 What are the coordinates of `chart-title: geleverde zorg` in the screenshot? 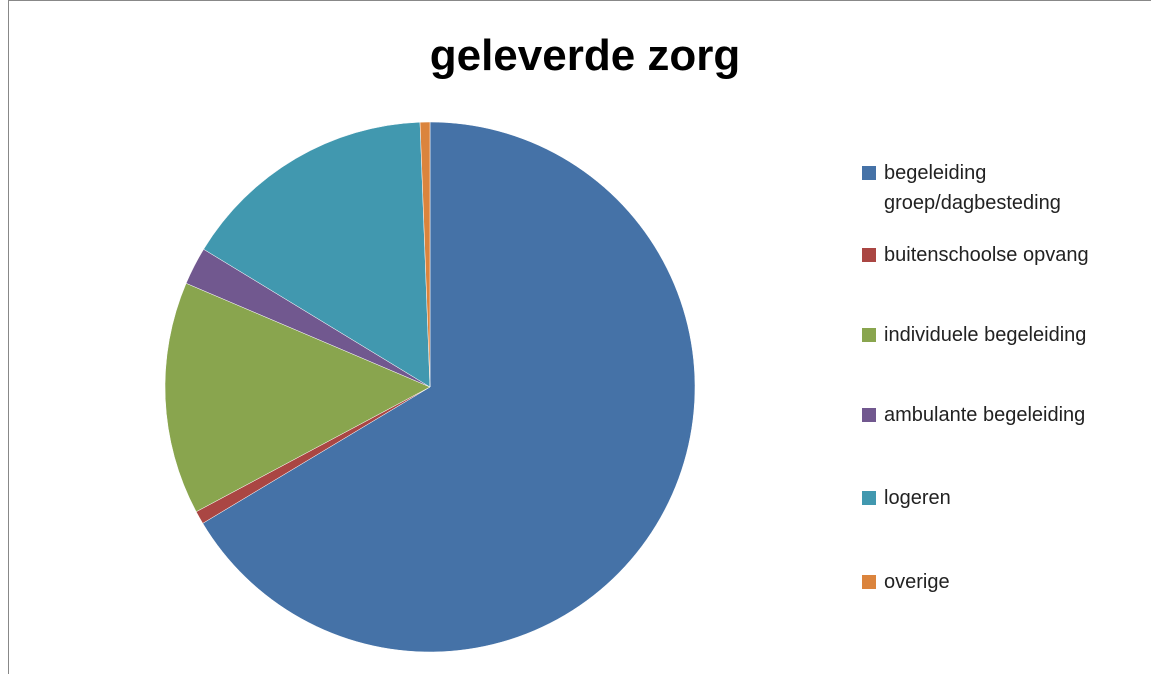 It's located at (585, 55).